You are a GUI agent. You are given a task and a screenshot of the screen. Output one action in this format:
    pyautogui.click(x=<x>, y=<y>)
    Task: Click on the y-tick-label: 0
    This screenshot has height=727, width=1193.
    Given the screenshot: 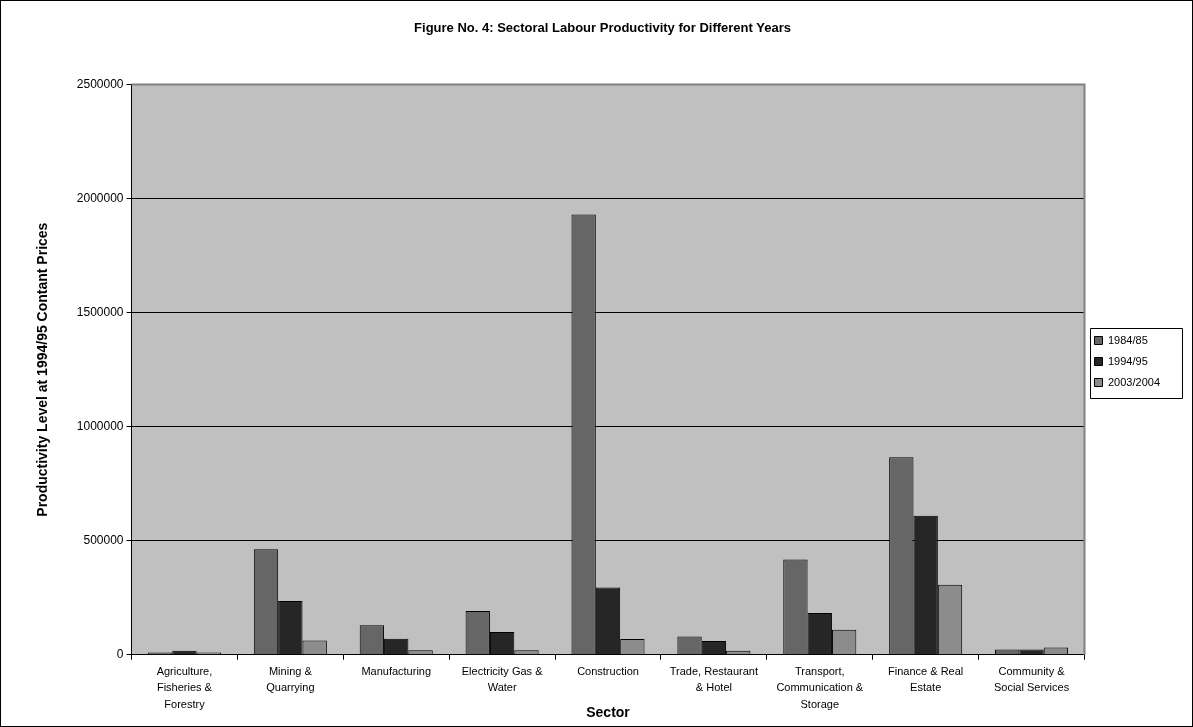 What is the action you would take?
    pyautogui.click(x=120, y=654)
    